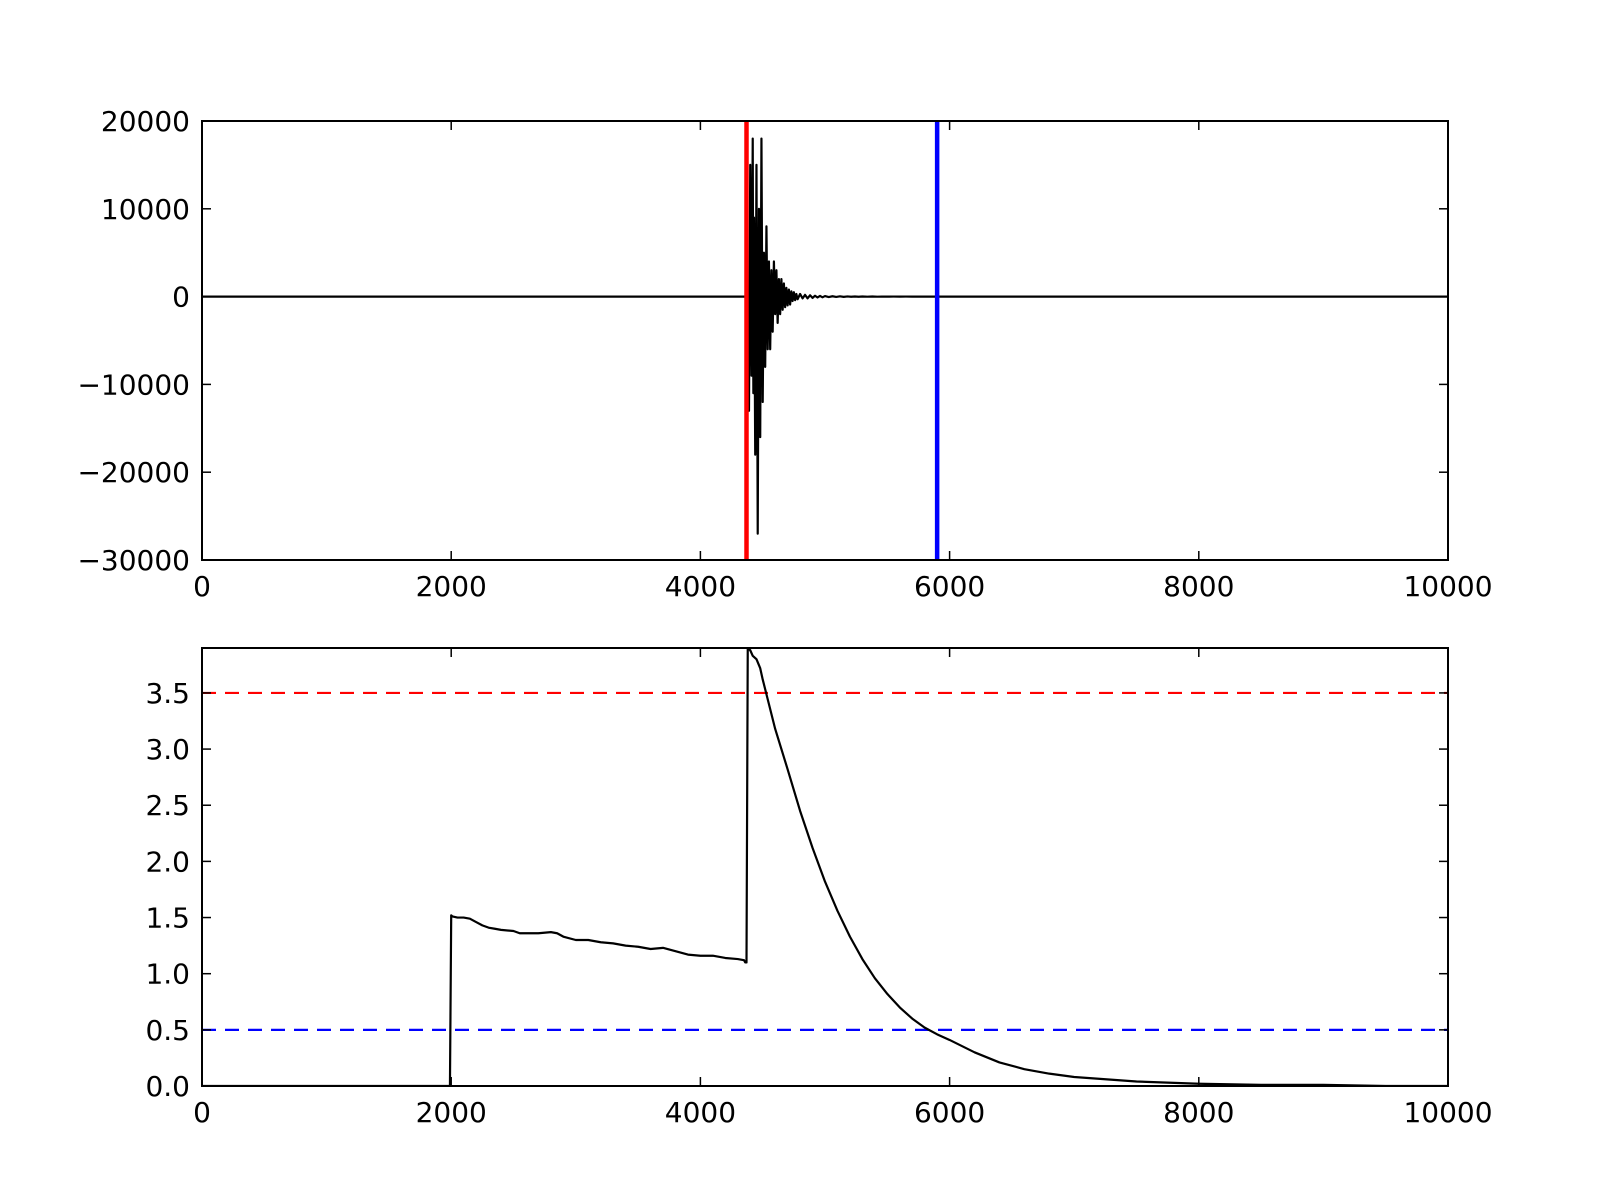  Describe the element at coordinates (167, 805) in the screenshot. I see `y-tick-label: 2.5` at that location.